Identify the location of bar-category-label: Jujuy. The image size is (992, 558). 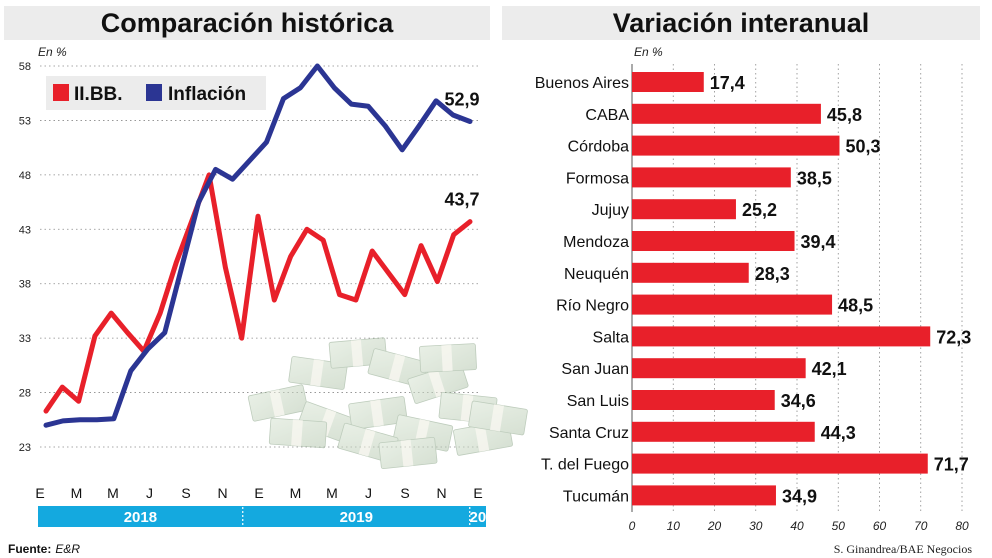
(610, 210).